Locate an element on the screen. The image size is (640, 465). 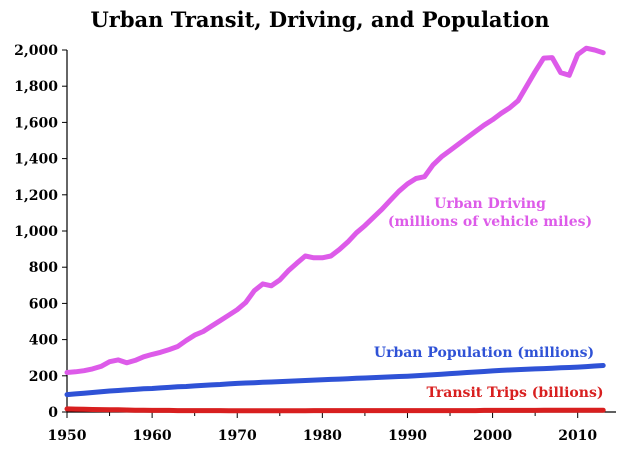
y-tick-label: 1,400 is located at coordinates (36, 160).